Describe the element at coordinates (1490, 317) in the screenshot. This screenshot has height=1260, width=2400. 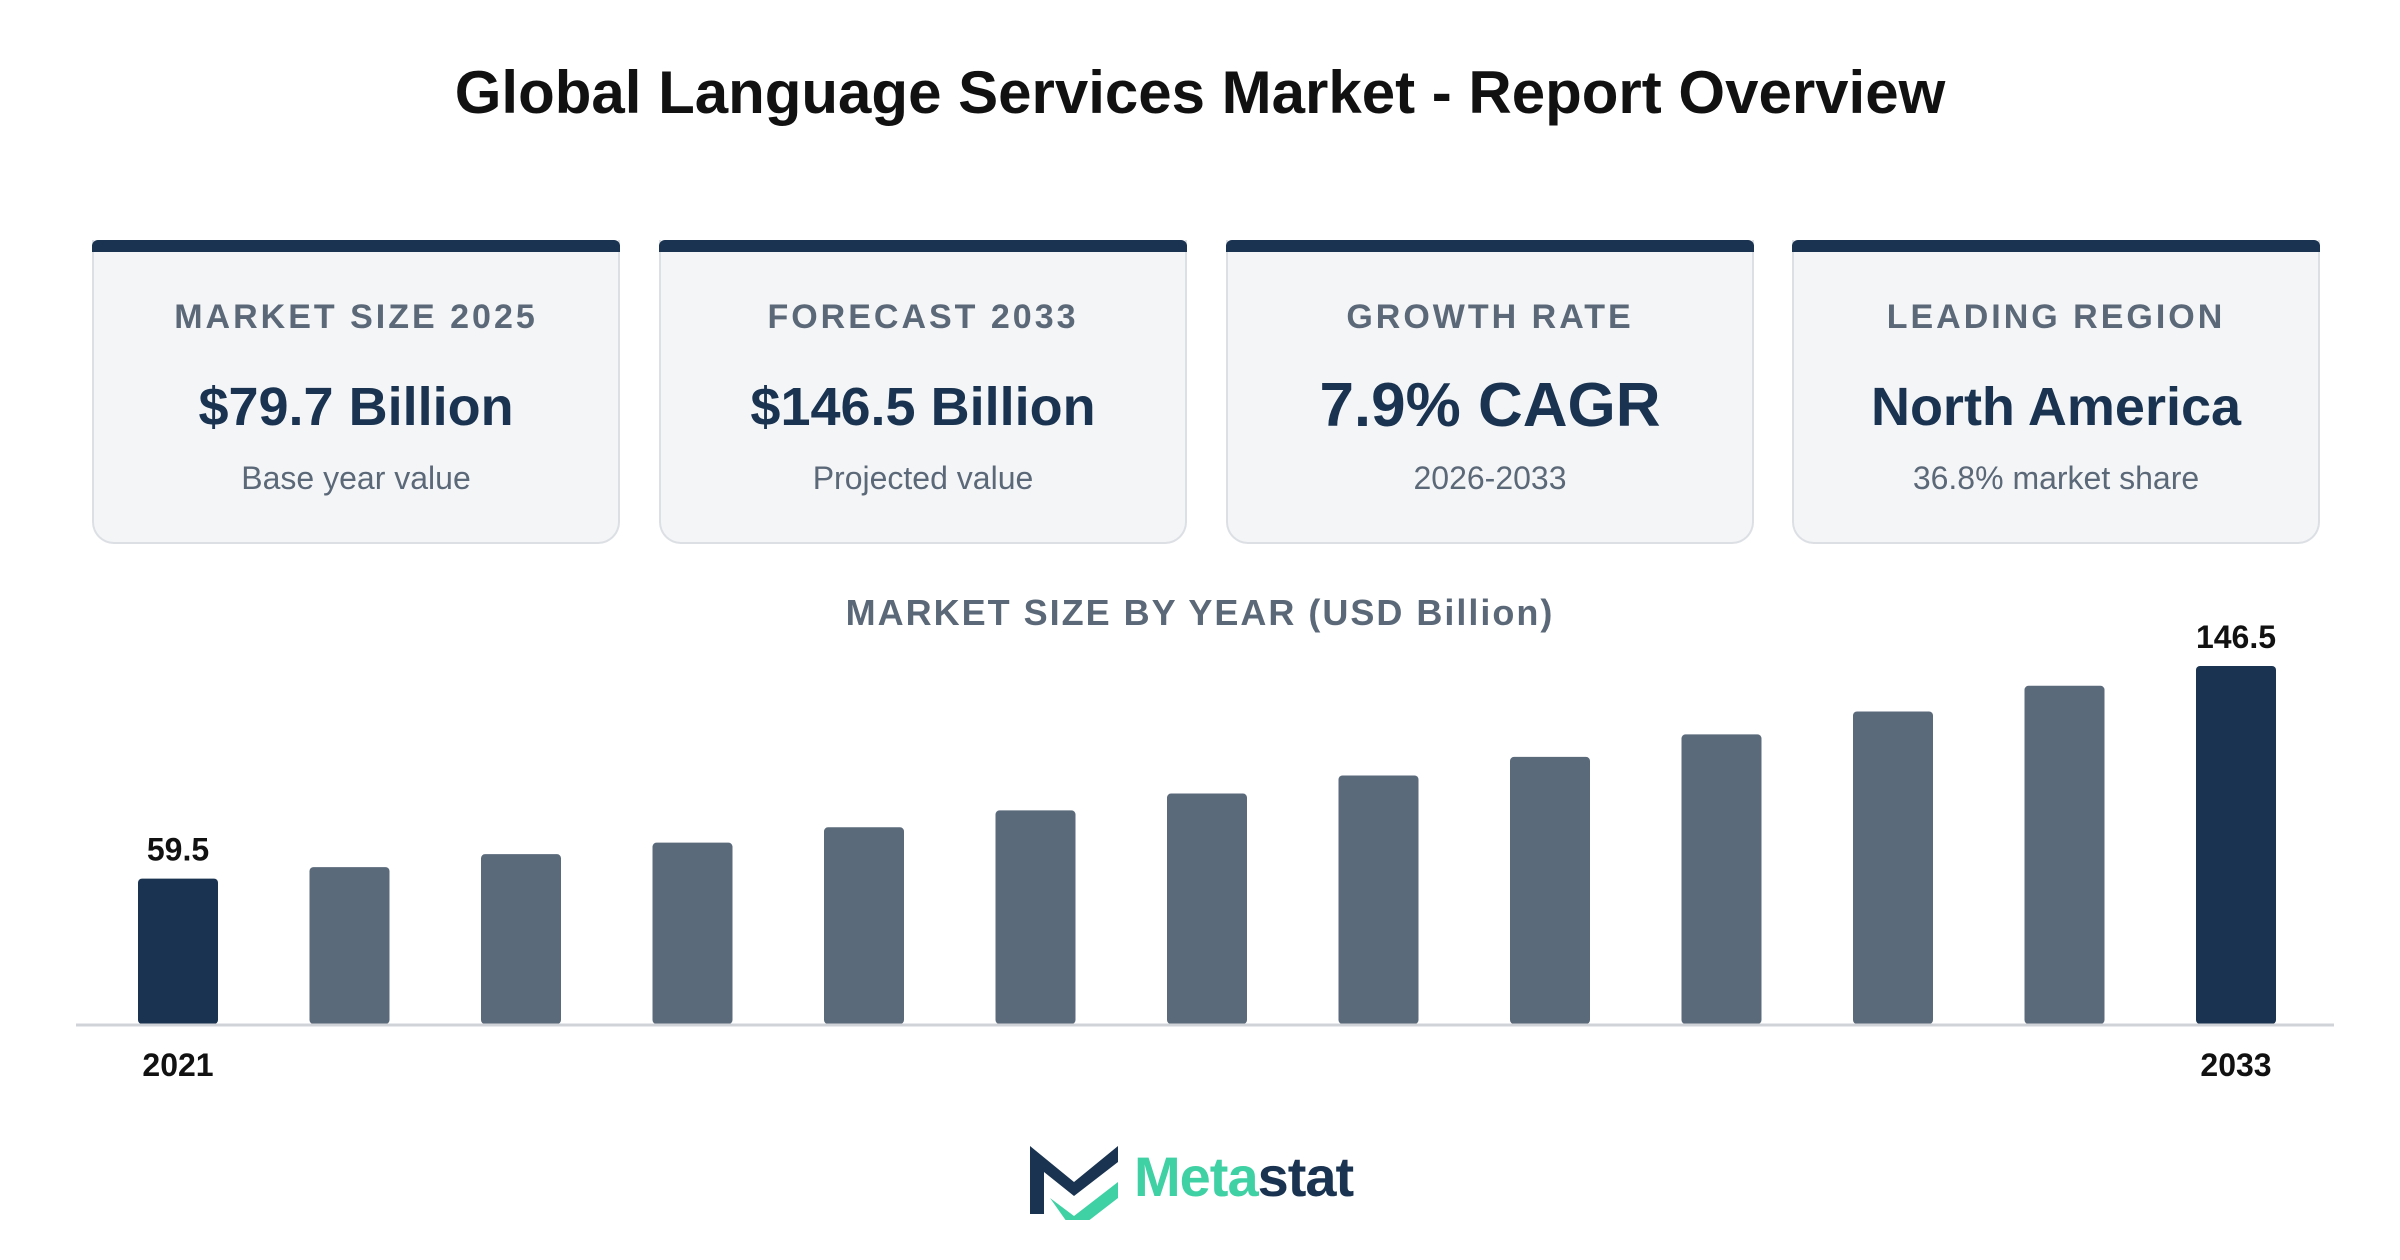
I see `card-label: GROWTH RATE` at that location.